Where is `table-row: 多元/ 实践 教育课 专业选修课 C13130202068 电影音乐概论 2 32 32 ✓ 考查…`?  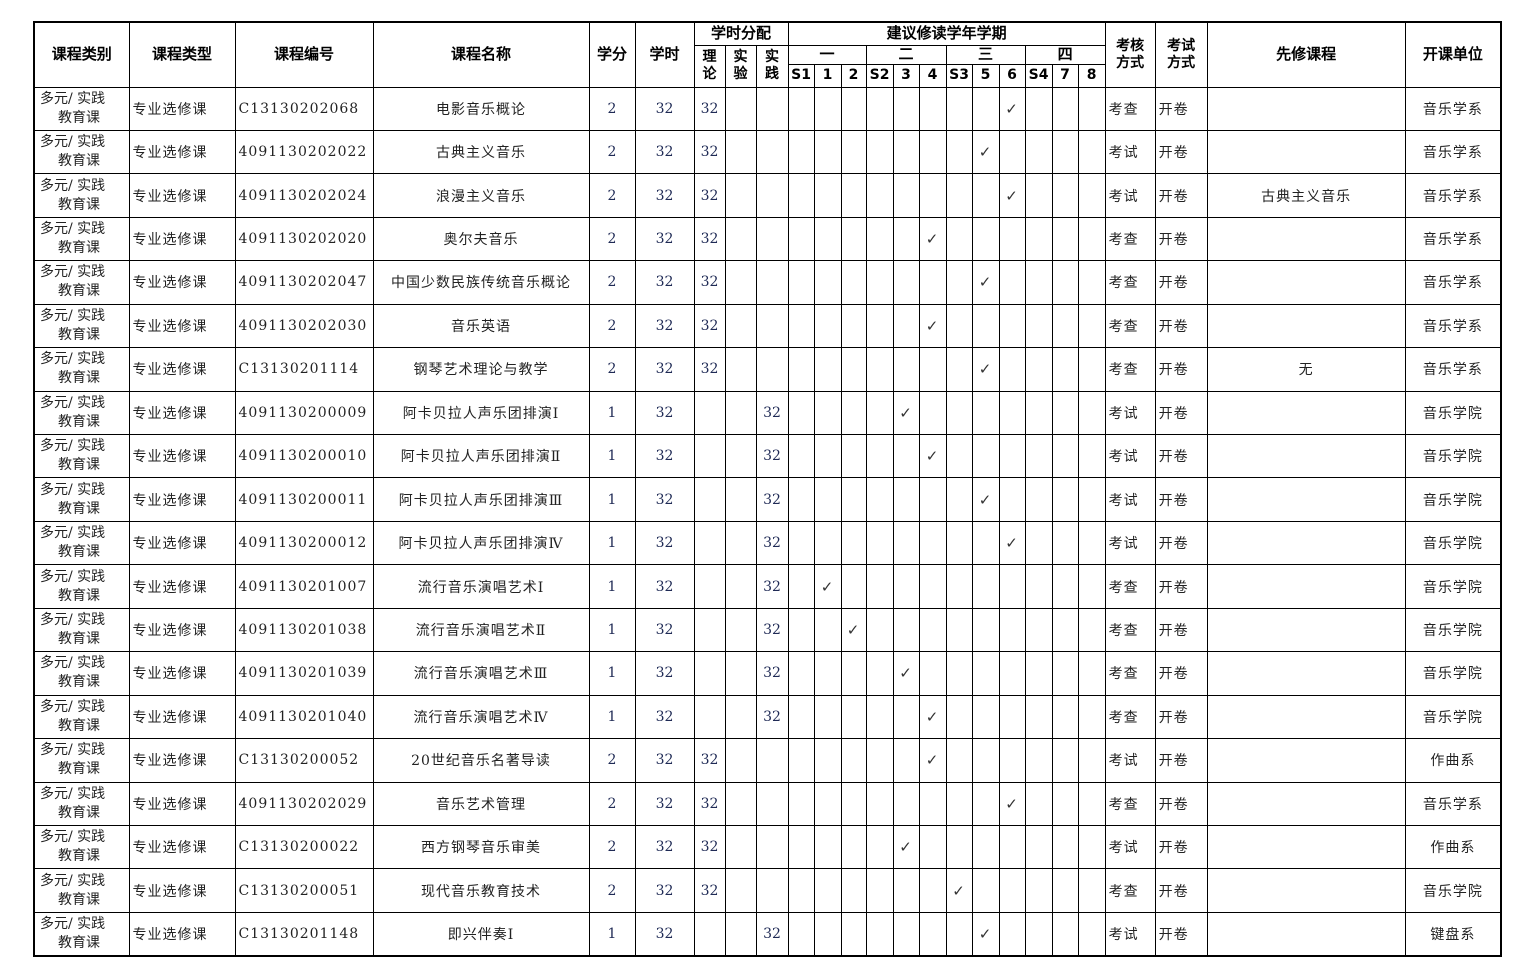
table-row: 多元/ 实践 教育课 专业选修课 C13130202068 电影音乐概论 2 32 32 ✓ 考查… is located at coordinates (767, 108).